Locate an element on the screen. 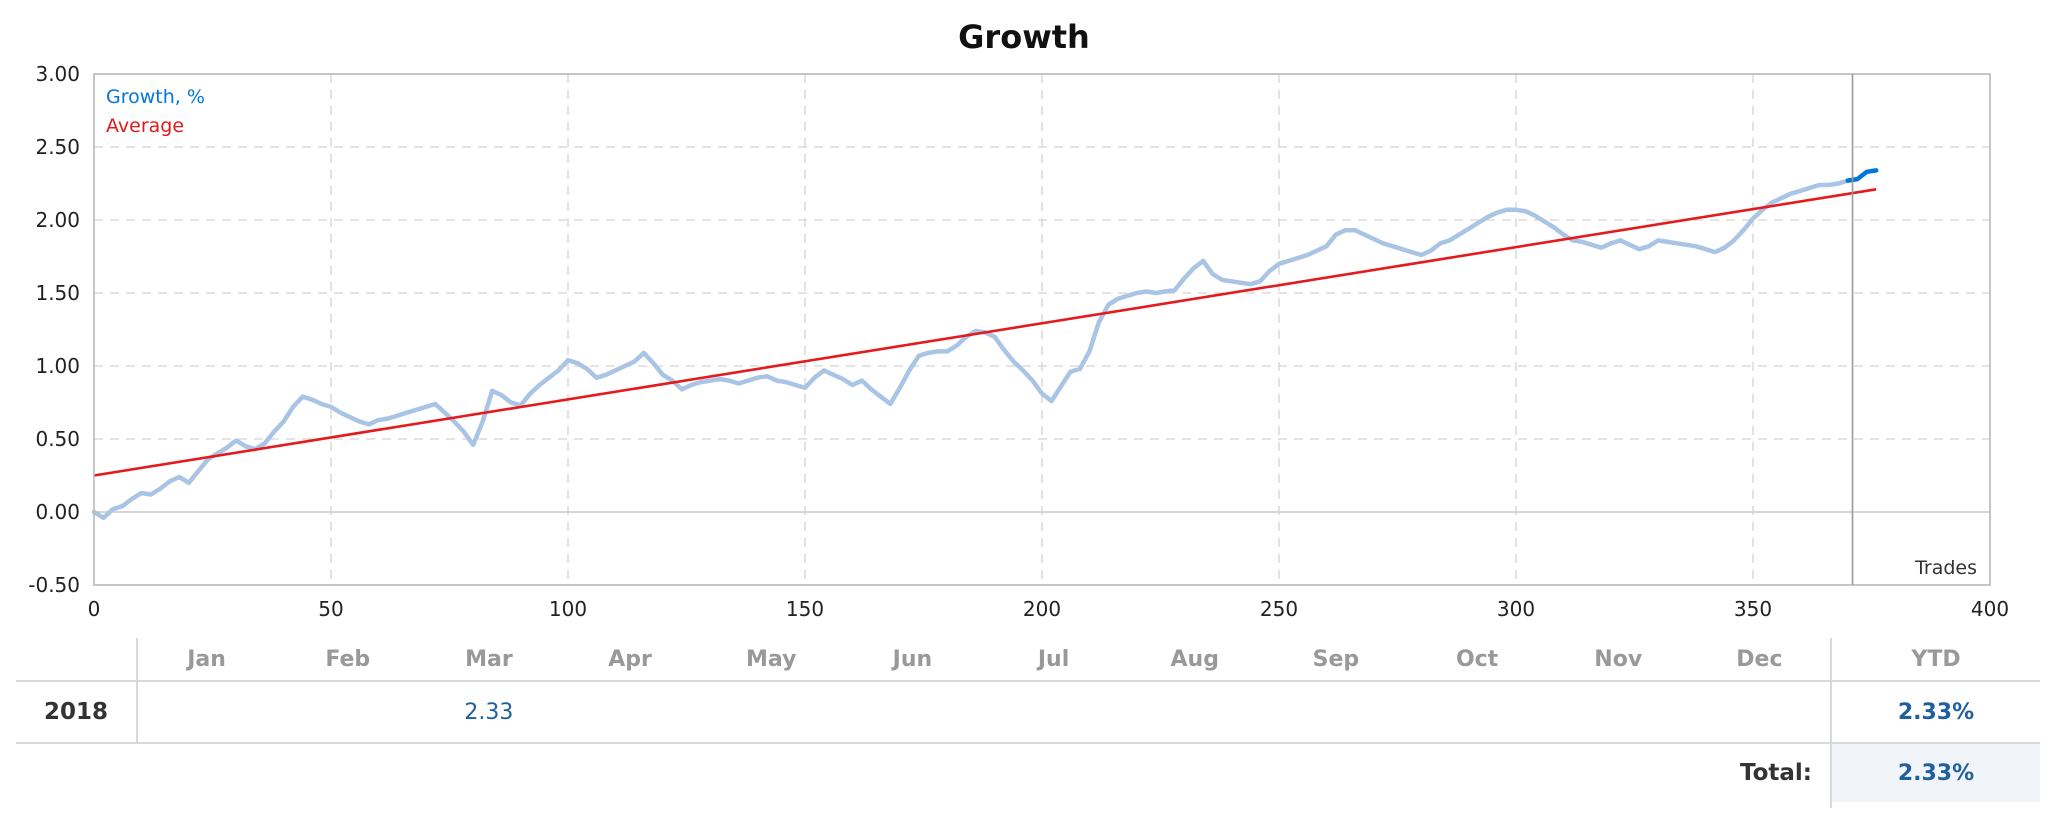 The width and height of the screenshot is (2048, 819). month-header-jun: Jun is located at coordinates (912, 659).